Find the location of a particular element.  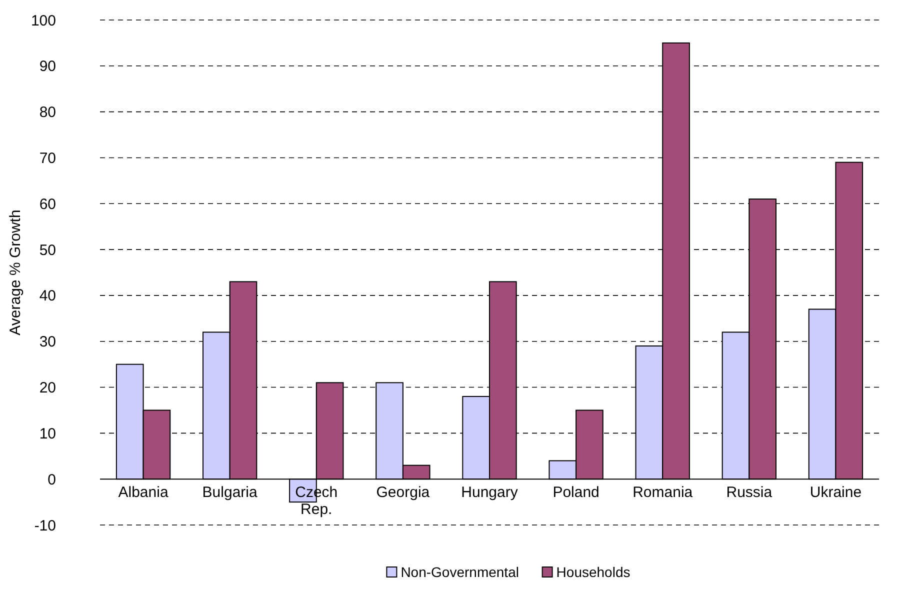

x-tick-label: Romania is located at coordinates (663, 493).